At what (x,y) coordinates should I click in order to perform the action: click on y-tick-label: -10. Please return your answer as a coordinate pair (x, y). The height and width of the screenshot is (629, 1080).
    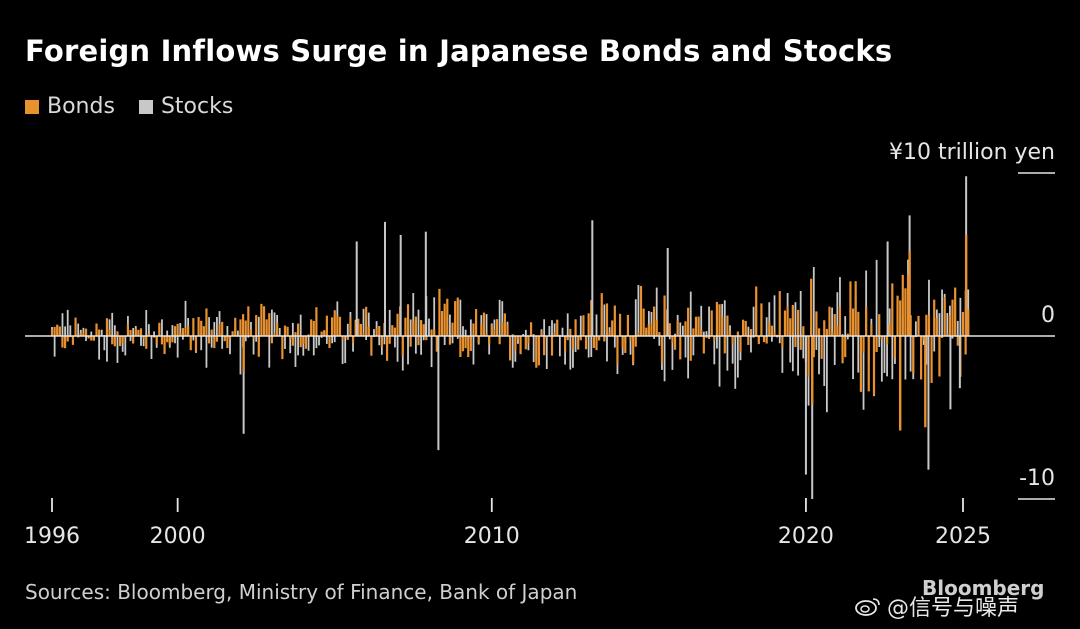
    Looking at the image, I should click on (1037, 478).